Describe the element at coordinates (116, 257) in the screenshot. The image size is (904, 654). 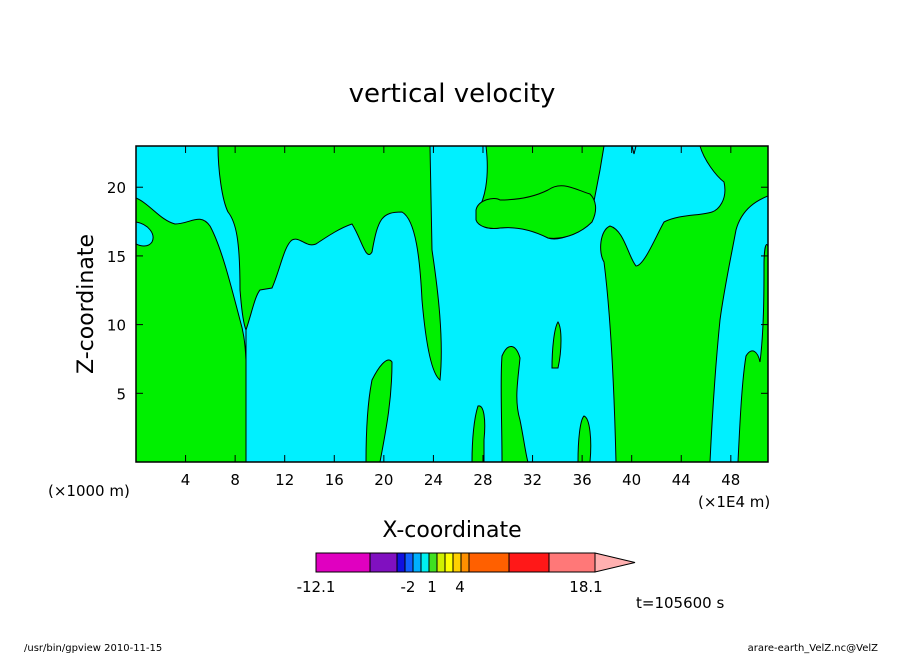
I see `y-tick-label: 15` at that location.